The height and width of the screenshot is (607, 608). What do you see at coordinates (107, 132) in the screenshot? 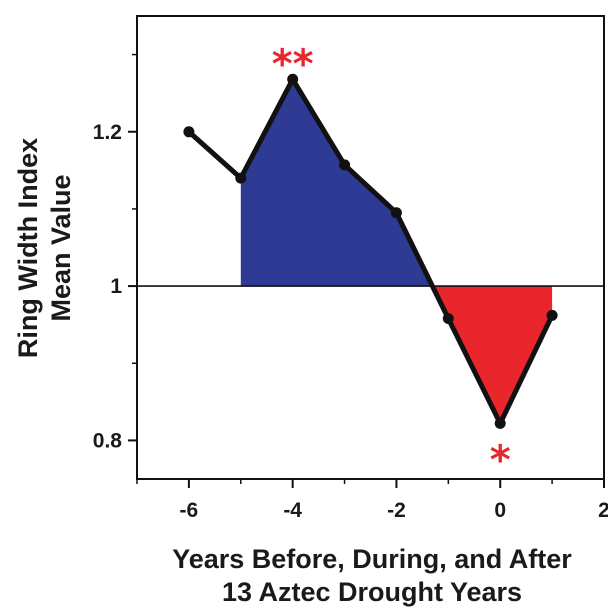
I see `y-tick-label: 1.2` at bounding box center [107, 132].